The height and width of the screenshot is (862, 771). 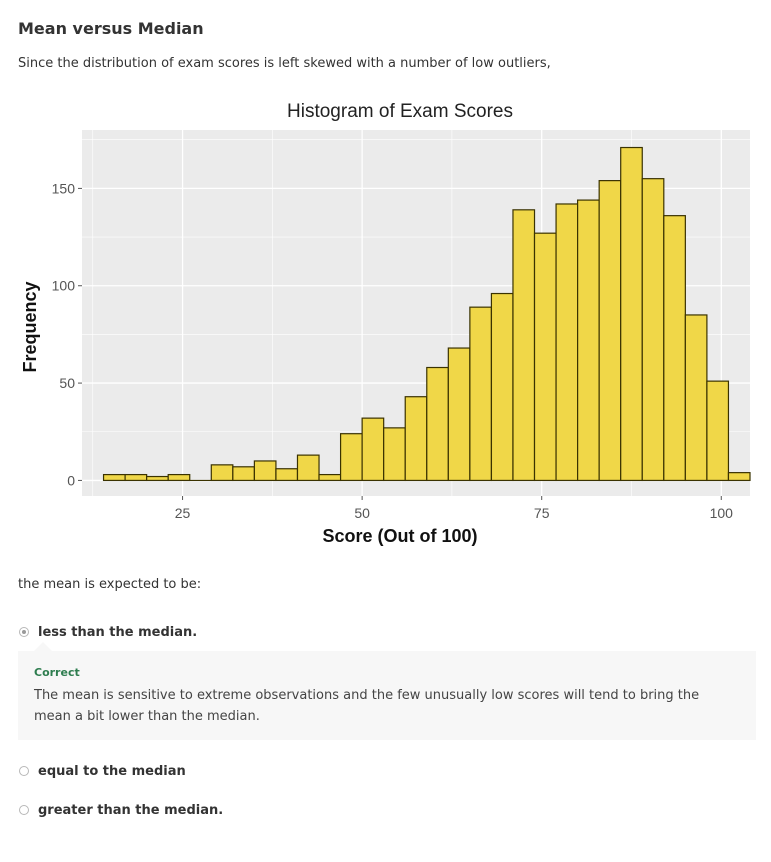 What do you see at coordinates (399, 536) in the screenshot?
I see `x-axis-label: Score (Out of 100)` at bounding box center [399, 536].